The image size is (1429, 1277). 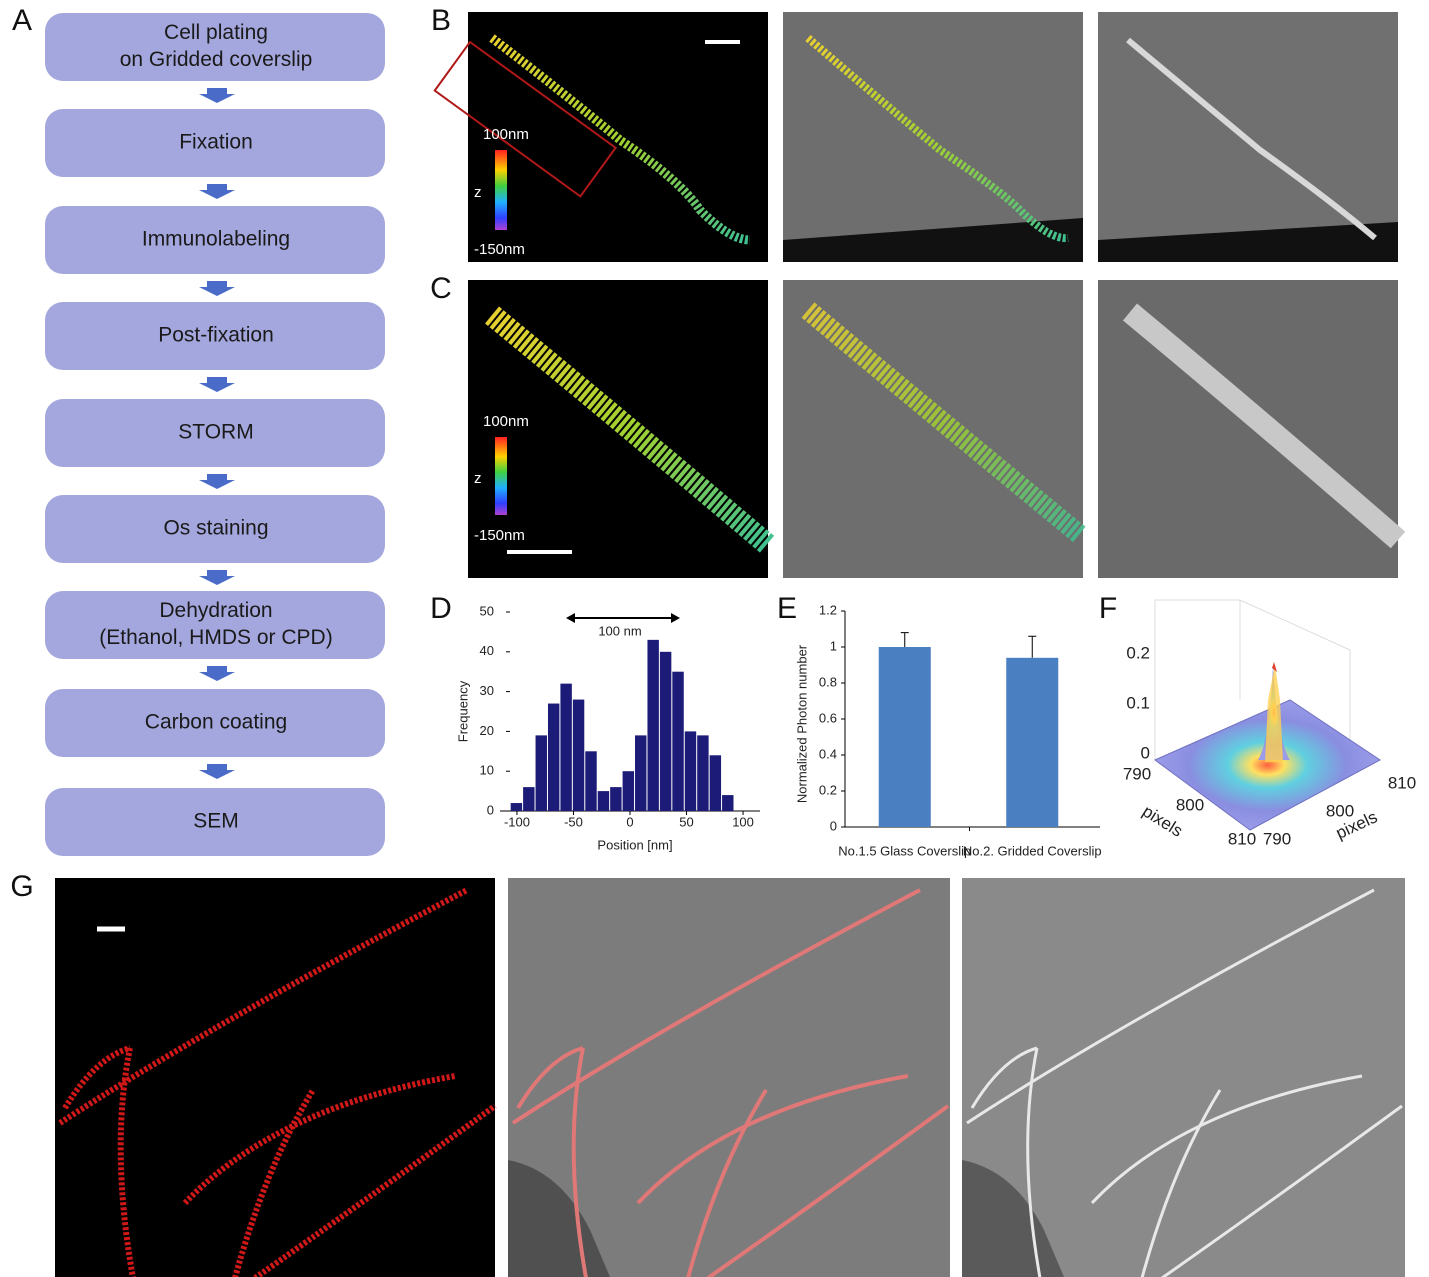 I want to click on overlay-image, so click(x=933, y=137).